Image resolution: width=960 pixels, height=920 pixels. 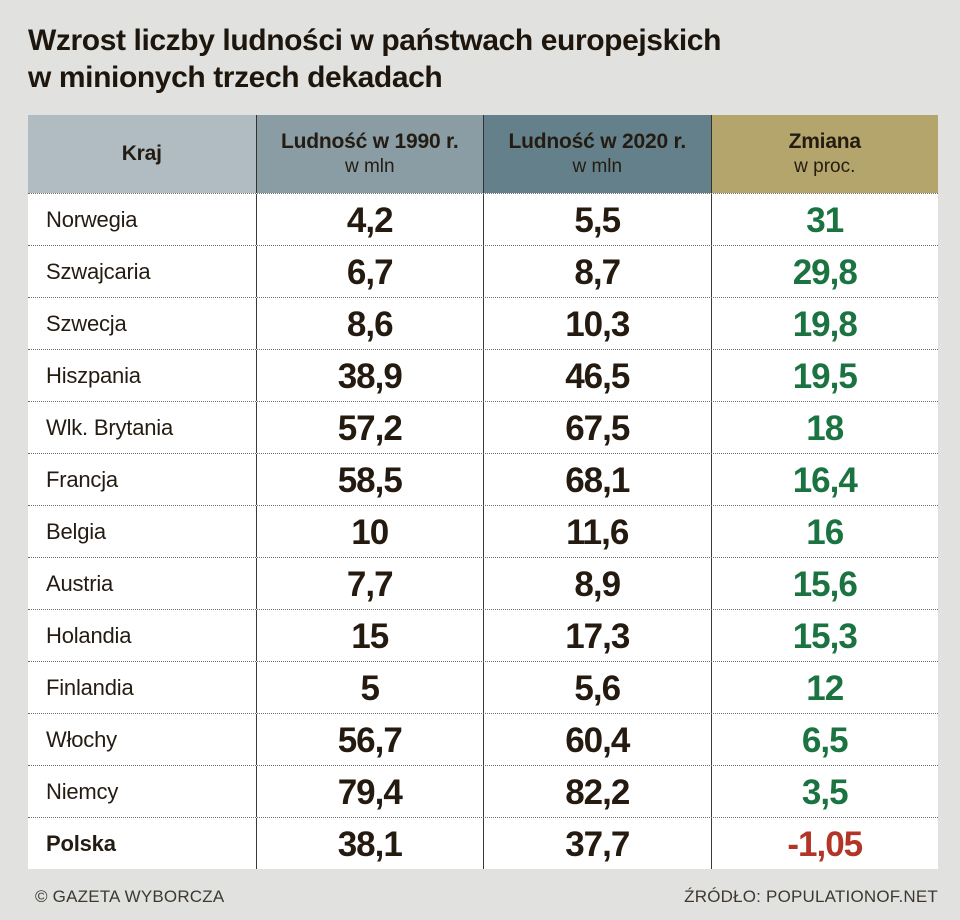 I want to click on pop1990-cell: 7,7, so click(x=369, y=583).